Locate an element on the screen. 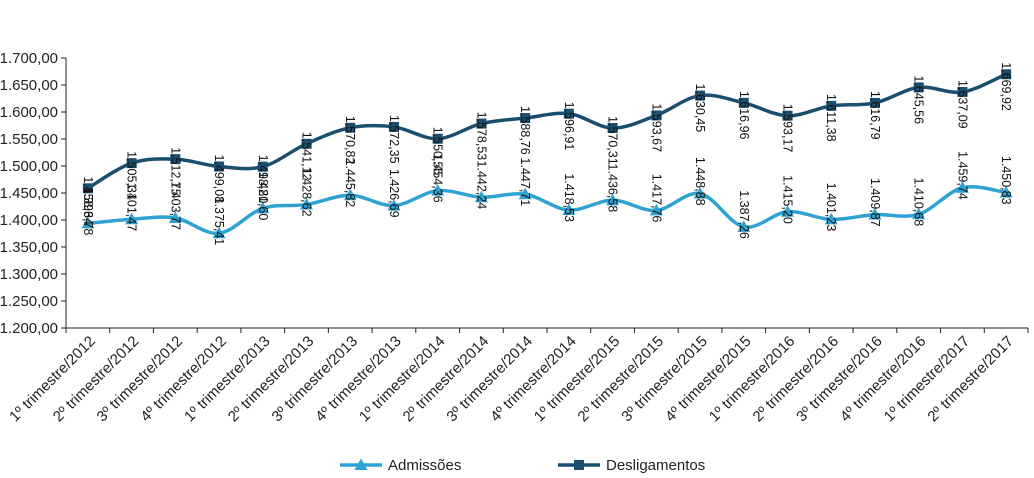 This screenshot has height=478, width=1034. data-label-admissoes: 1.454,36 is located at coordinates (438, 178).